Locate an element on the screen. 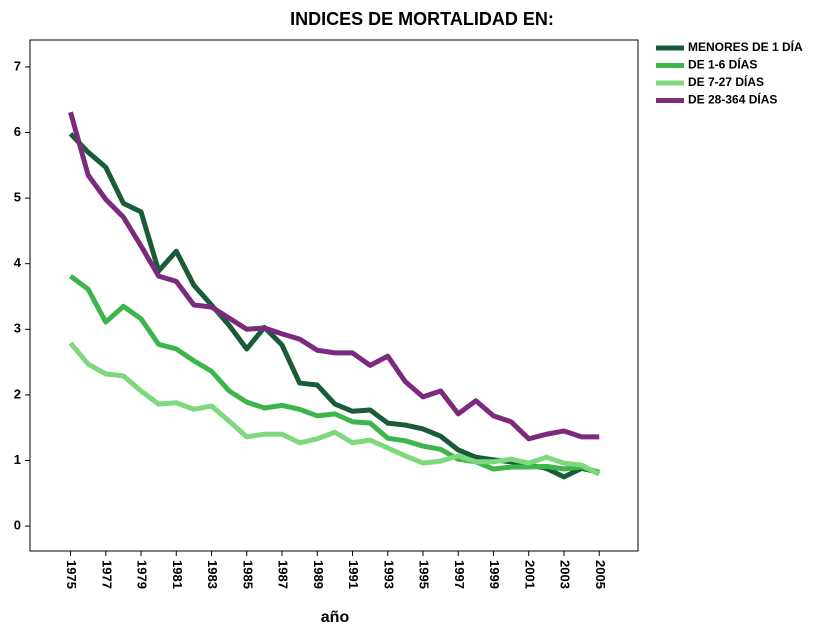 The image size is (822, 625). legend-text: MENORES DE 1 DÍA is located at coordinates (745, 46).